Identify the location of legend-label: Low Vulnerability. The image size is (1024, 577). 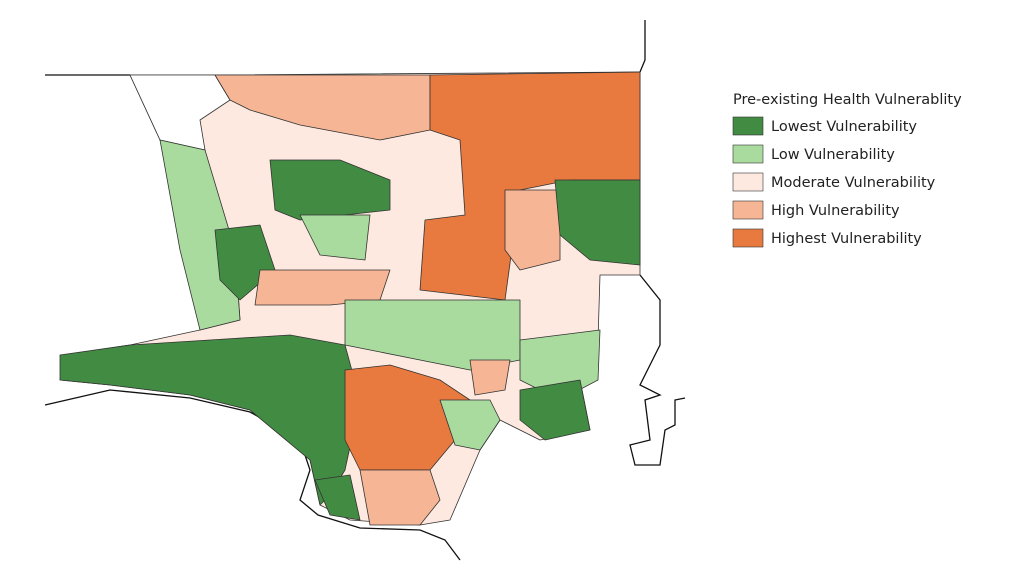
(833, 155).